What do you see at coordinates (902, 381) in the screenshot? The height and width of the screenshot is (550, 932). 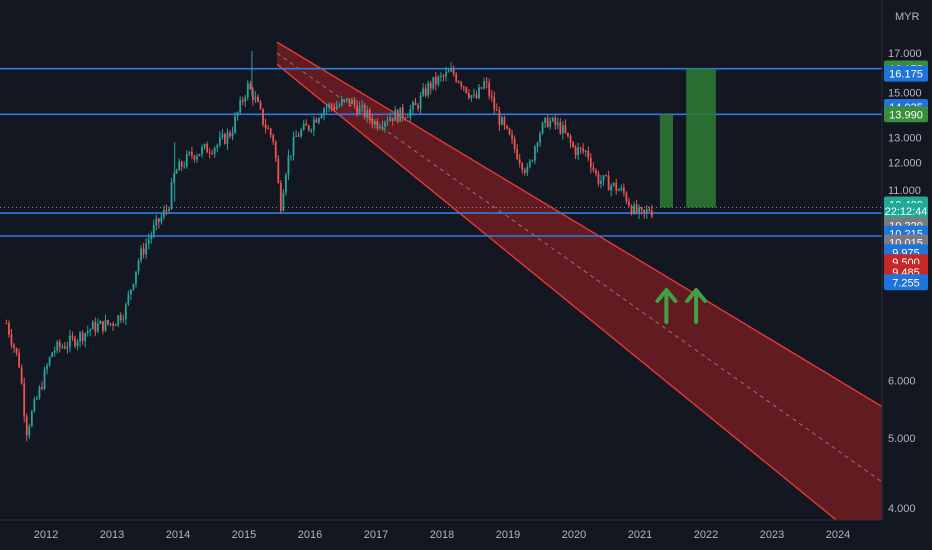 I see `price-tick-label: 6.000` at bounding box center [902, 381].